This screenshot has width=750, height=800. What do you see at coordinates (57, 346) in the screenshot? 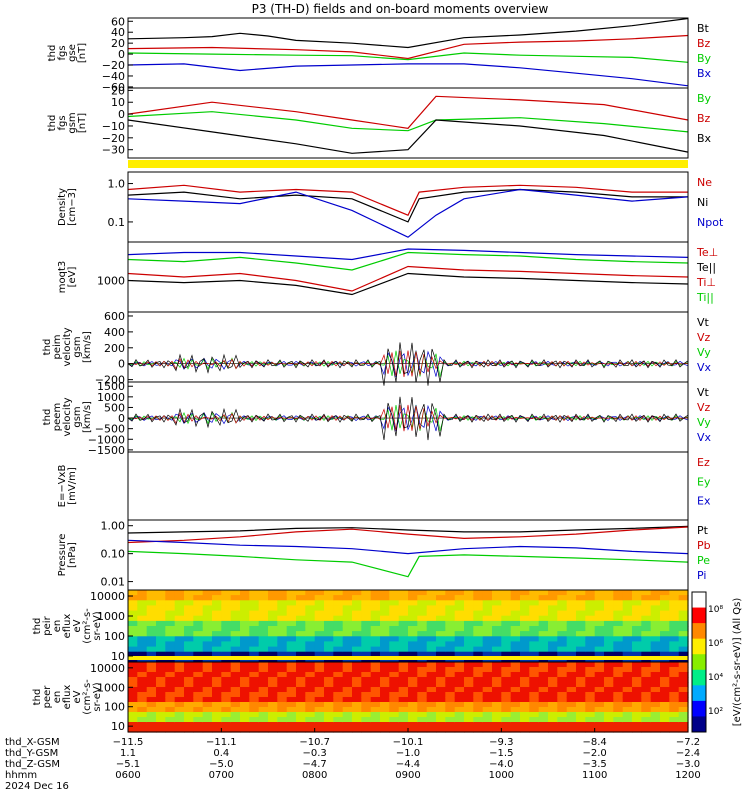
I see `y-axis-label: peim` at bounding box center [57, 346].